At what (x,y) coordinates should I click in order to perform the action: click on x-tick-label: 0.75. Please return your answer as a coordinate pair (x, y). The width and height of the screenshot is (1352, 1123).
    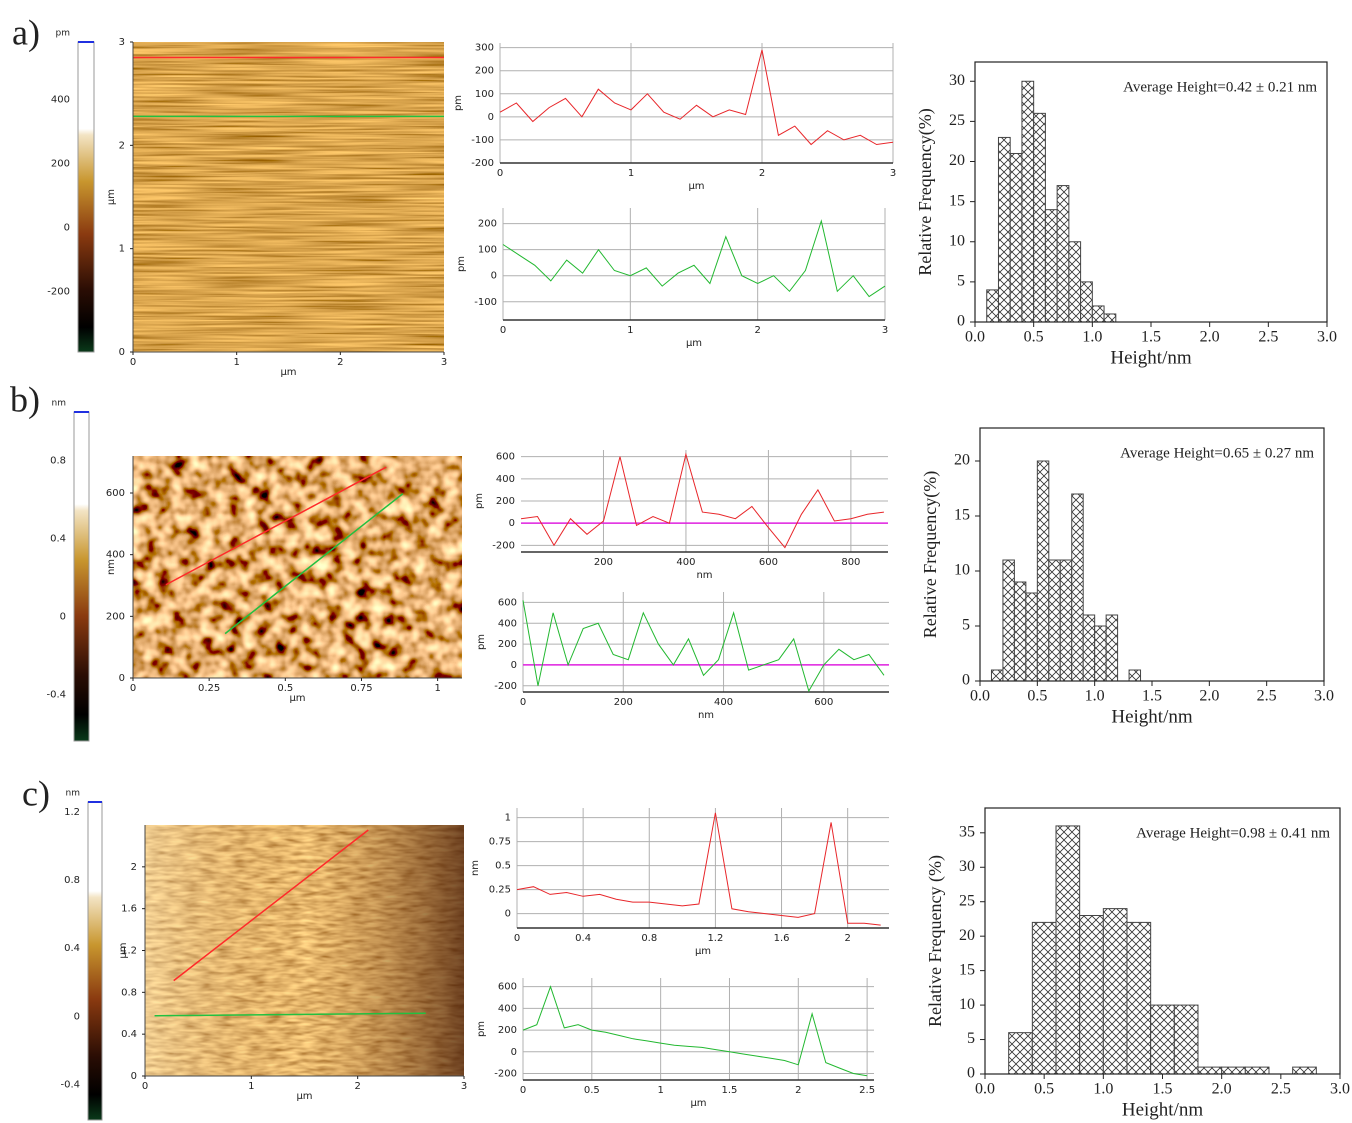
    Looking at the image, I should click on (361, 688).